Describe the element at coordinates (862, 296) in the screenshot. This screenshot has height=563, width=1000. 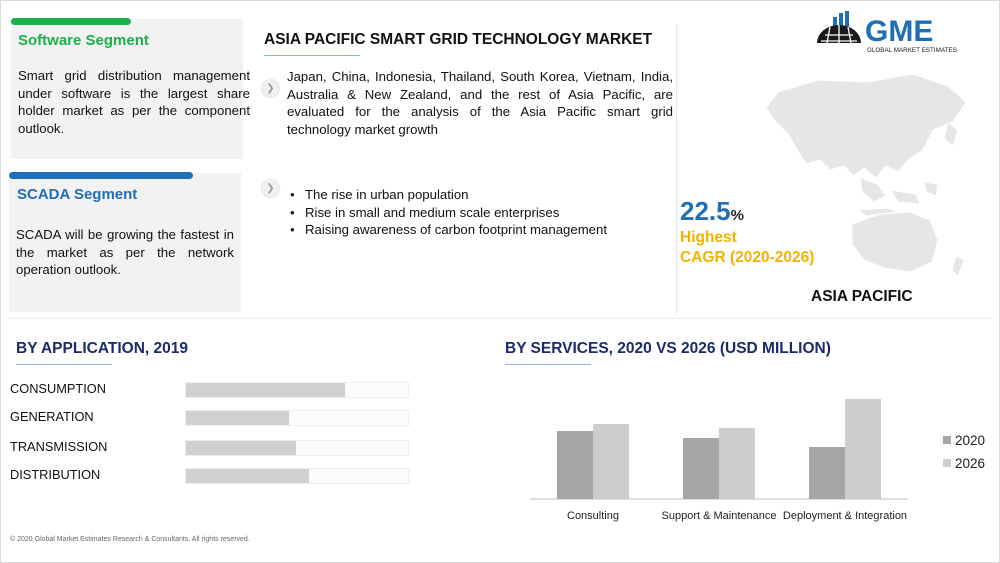
I see `region-label: ASIA PACIFIC` at that location.